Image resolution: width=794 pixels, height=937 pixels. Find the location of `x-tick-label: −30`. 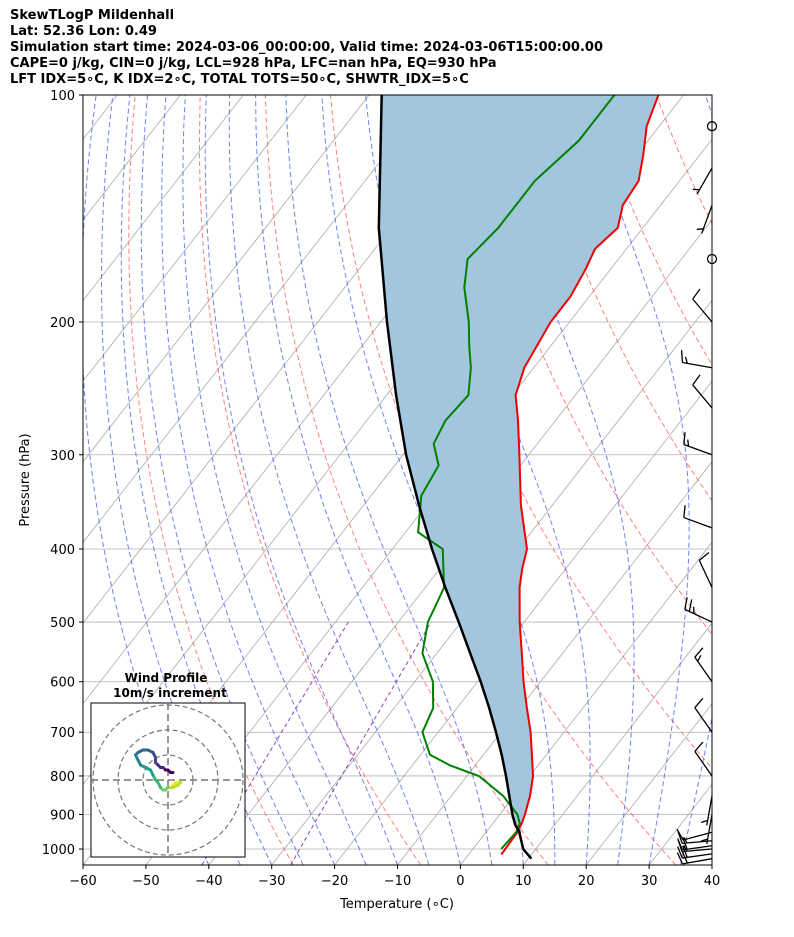

x-tick-label: −30 is located at coordinates (271, 881).